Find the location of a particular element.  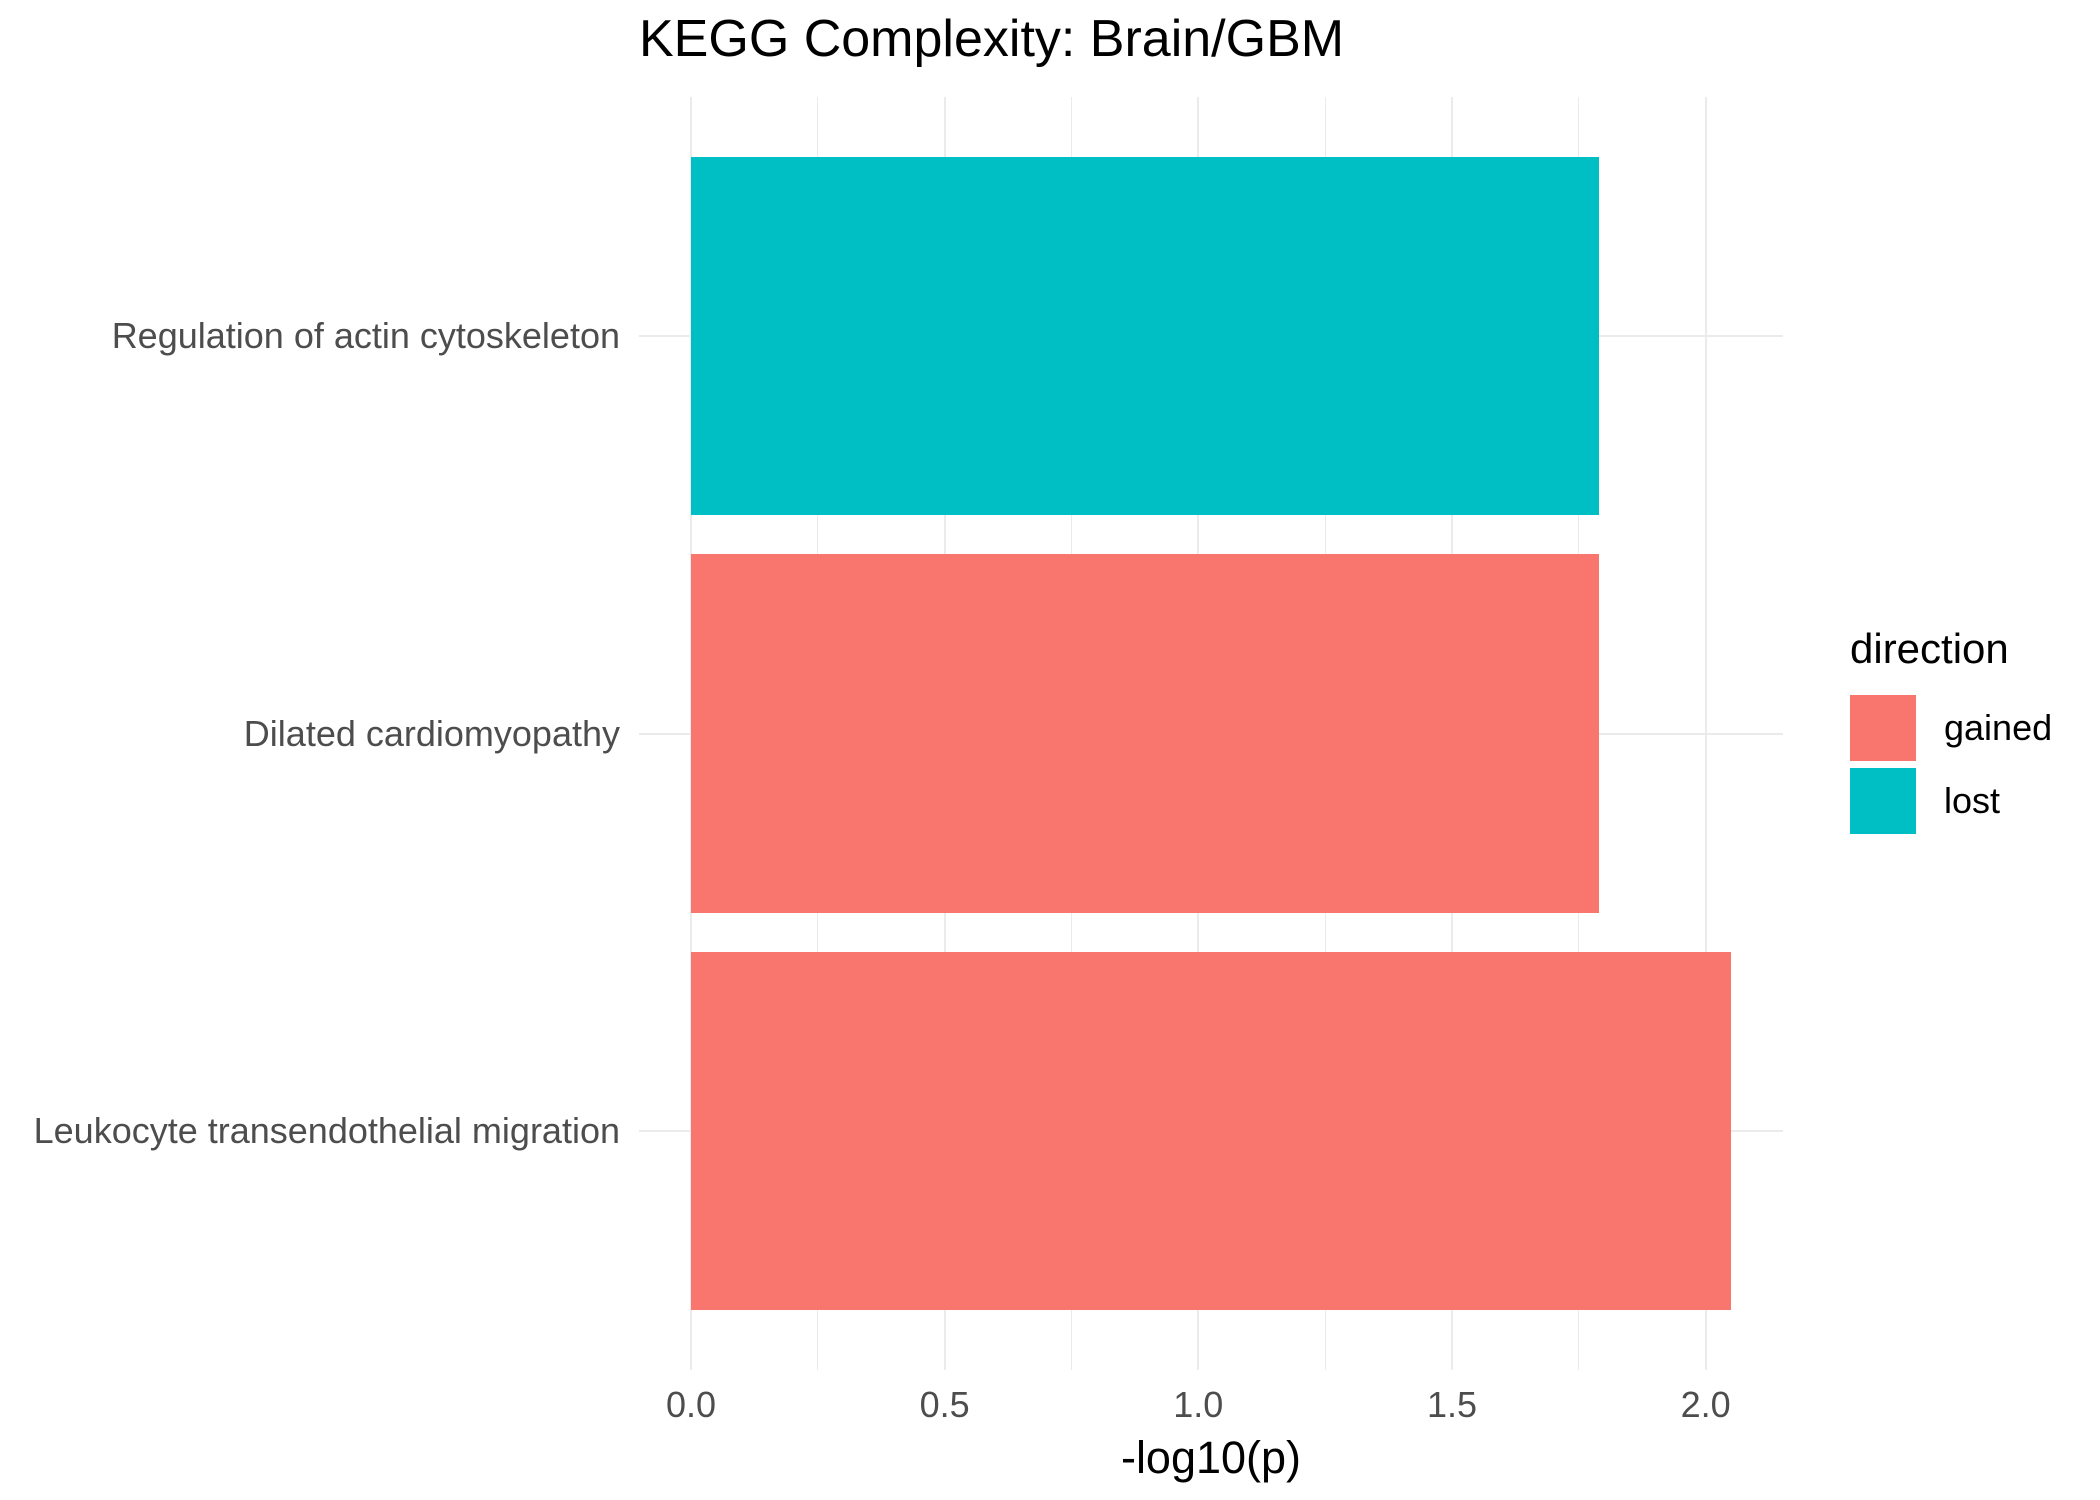

legend-label-gained: gained is located at coordinates (1998, 727).